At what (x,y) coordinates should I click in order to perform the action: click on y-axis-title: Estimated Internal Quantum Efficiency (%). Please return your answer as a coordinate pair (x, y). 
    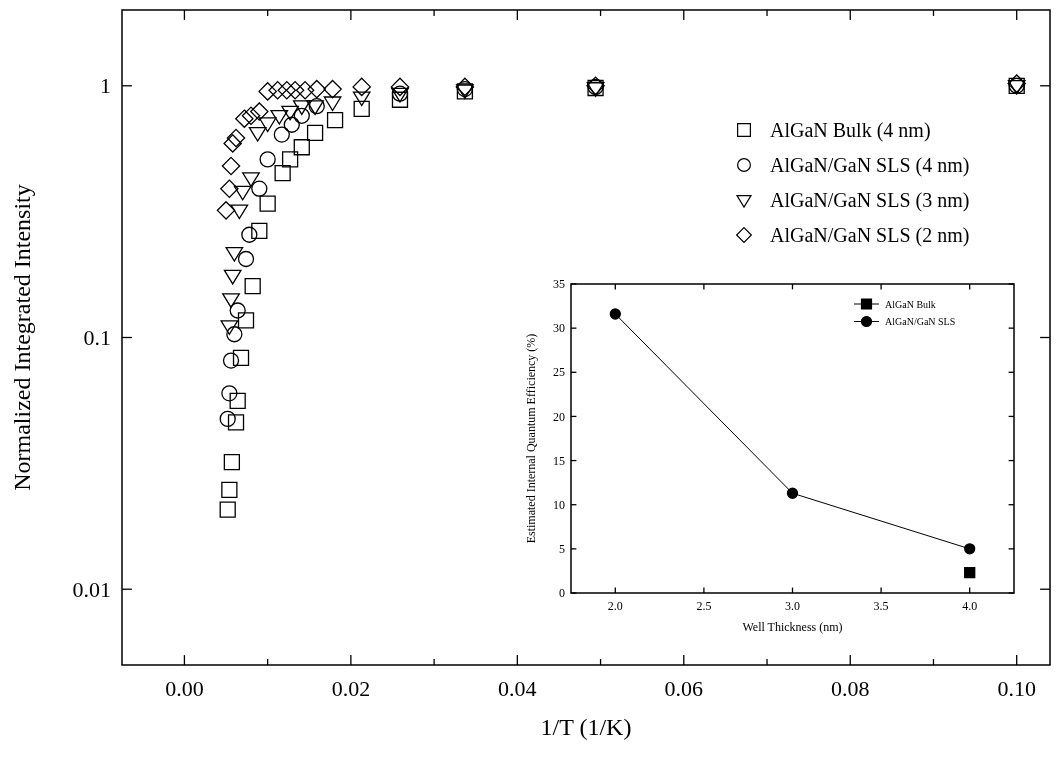
    Looking at the image, I should click on (531, 438).